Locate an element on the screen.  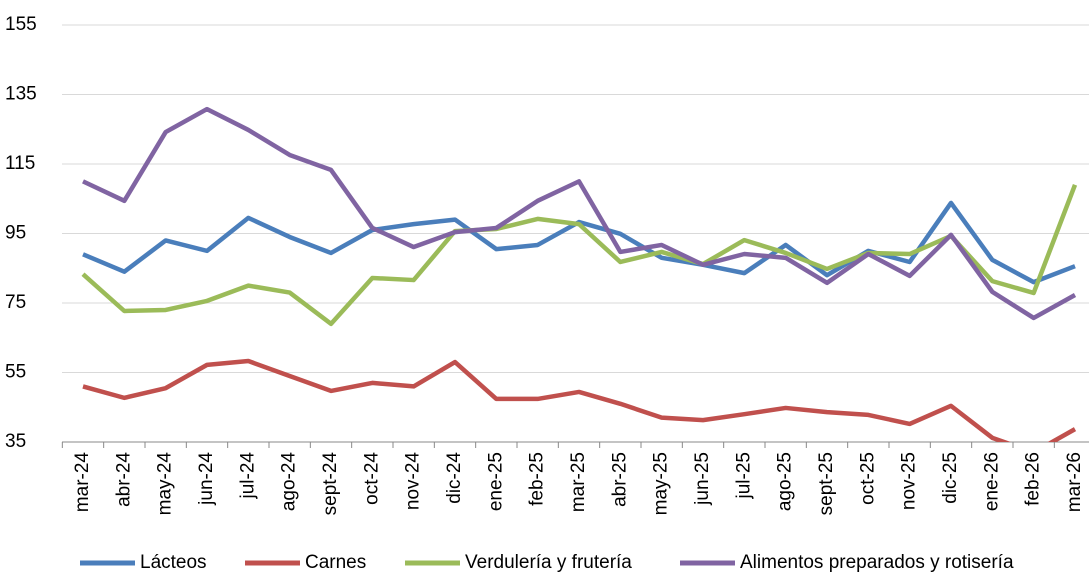
x-tick-label: ene-25 is located at coordinates (495, 481).